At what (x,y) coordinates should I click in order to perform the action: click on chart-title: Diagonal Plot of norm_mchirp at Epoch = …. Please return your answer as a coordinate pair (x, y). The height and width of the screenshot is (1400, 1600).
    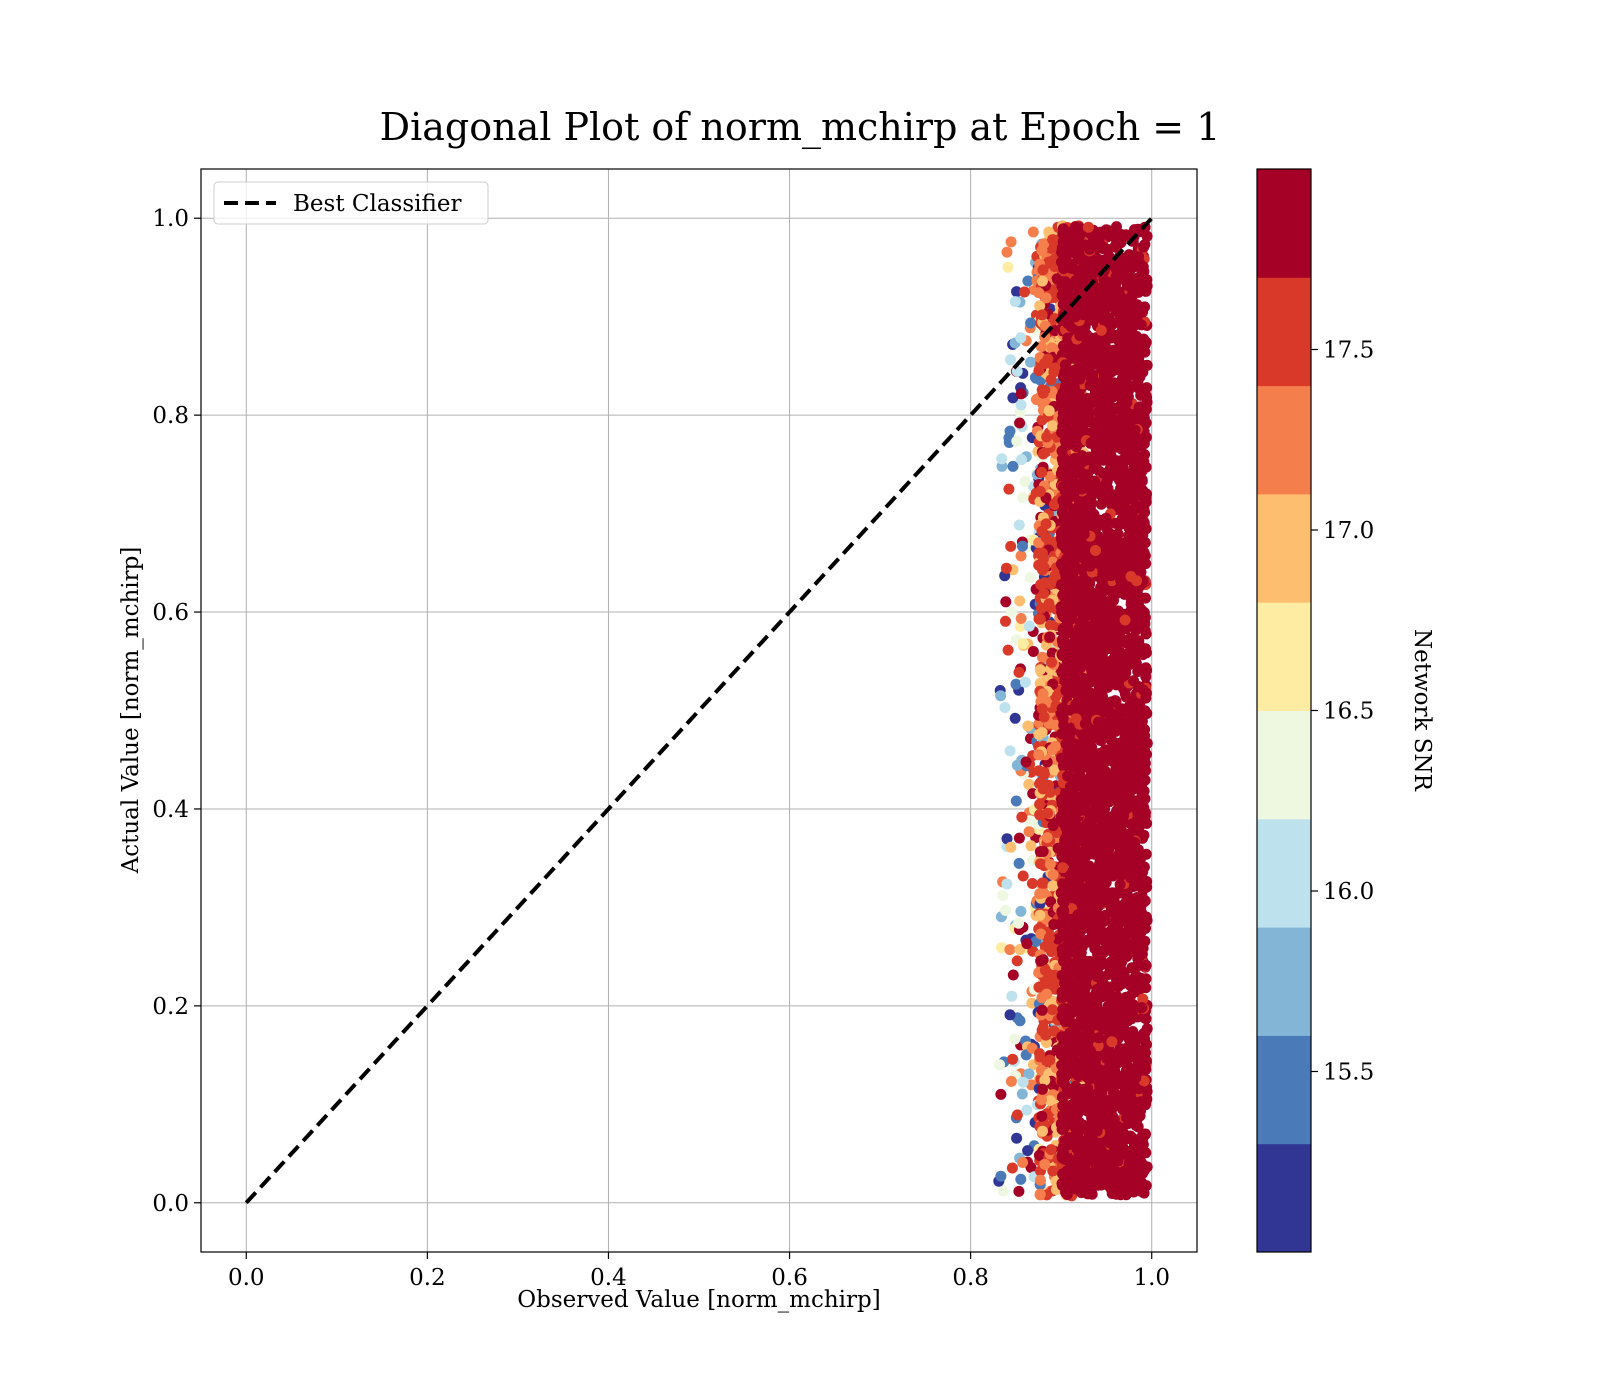
    Looking at the image, I should click on (800, 127).